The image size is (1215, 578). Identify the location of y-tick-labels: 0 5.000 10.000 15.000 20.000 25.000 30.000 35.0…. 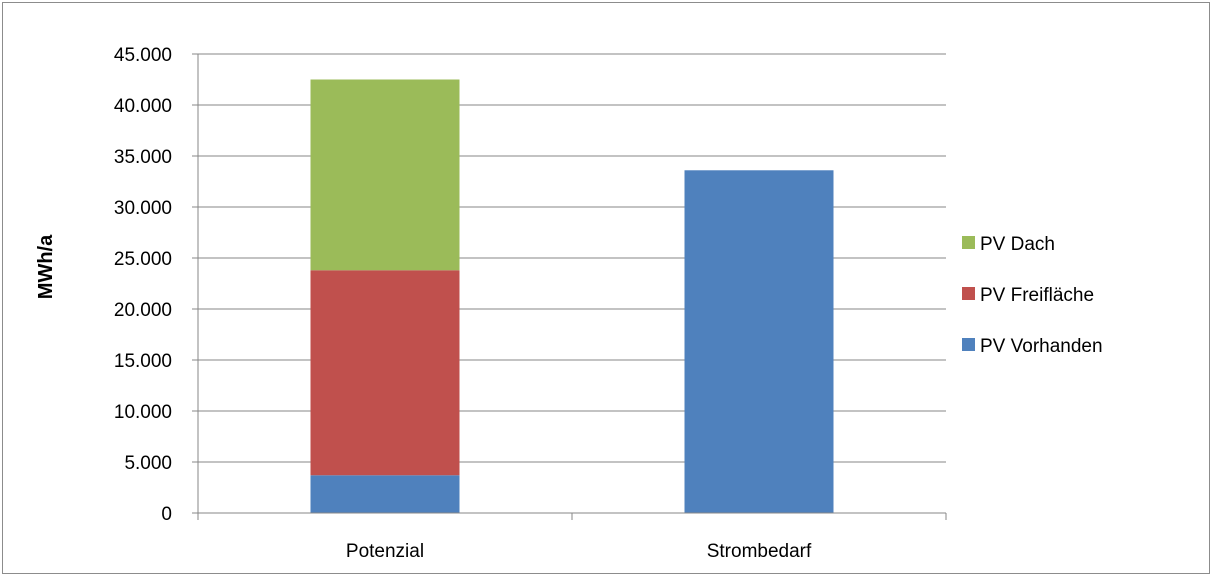
(143, 285).